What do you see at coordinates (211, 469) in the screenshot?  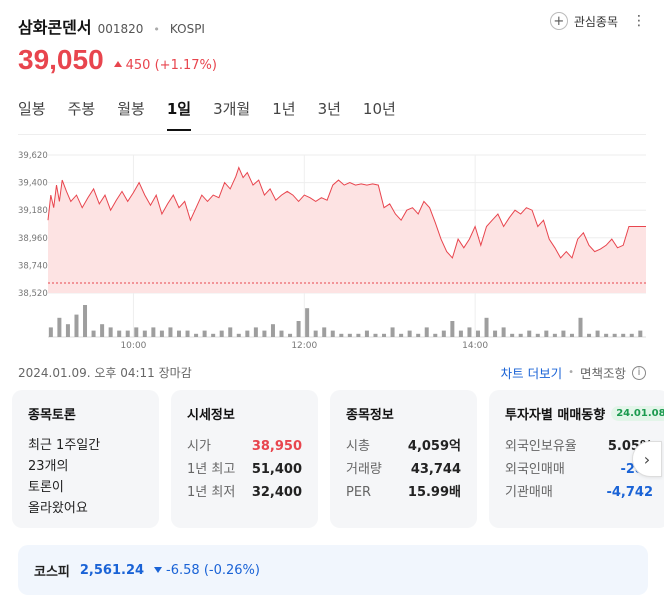 I see `row-label: 1년 최고` at bounding box center [211, 469].